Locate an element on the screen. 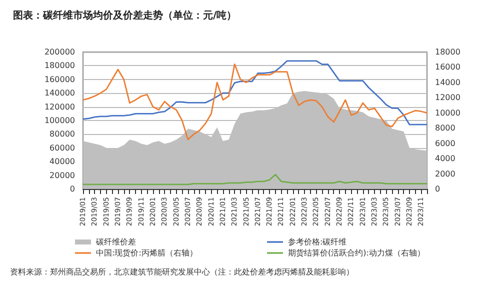 This screenshot has width=500, height=293. y-tick-label: 180000 is located at coordinates (59, 65).